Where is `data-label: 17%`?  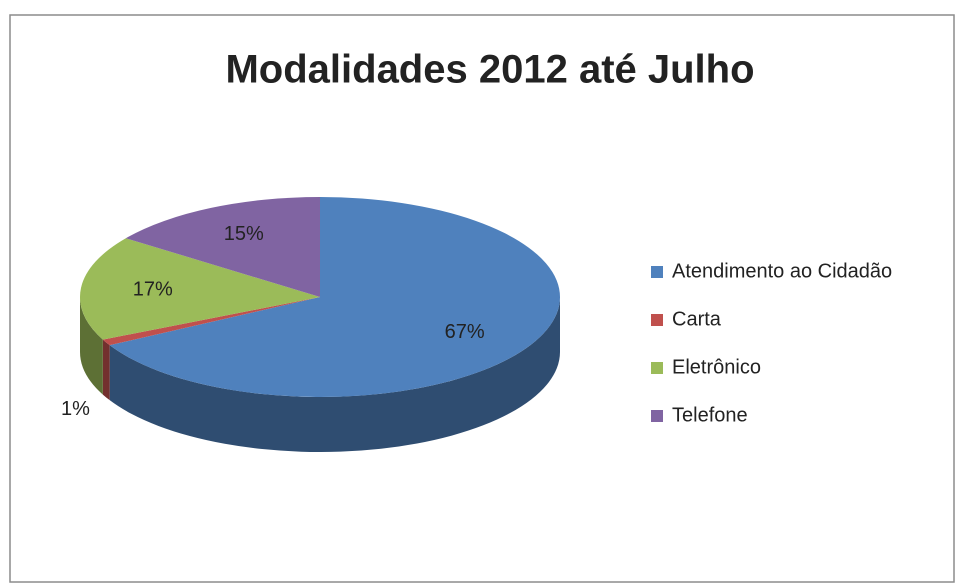
data-label: 17% is located at coordinates (153, 290).